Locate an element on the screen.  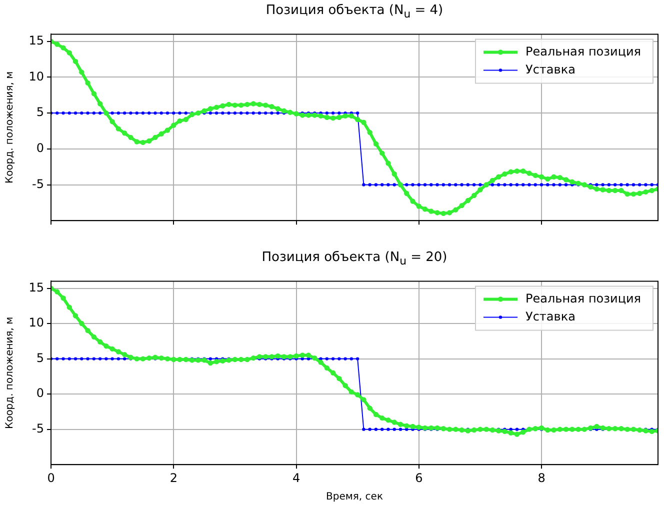
chart-title: Позиция объекта (N$_{u}$ = 4) is located at coordinates (354, 12).